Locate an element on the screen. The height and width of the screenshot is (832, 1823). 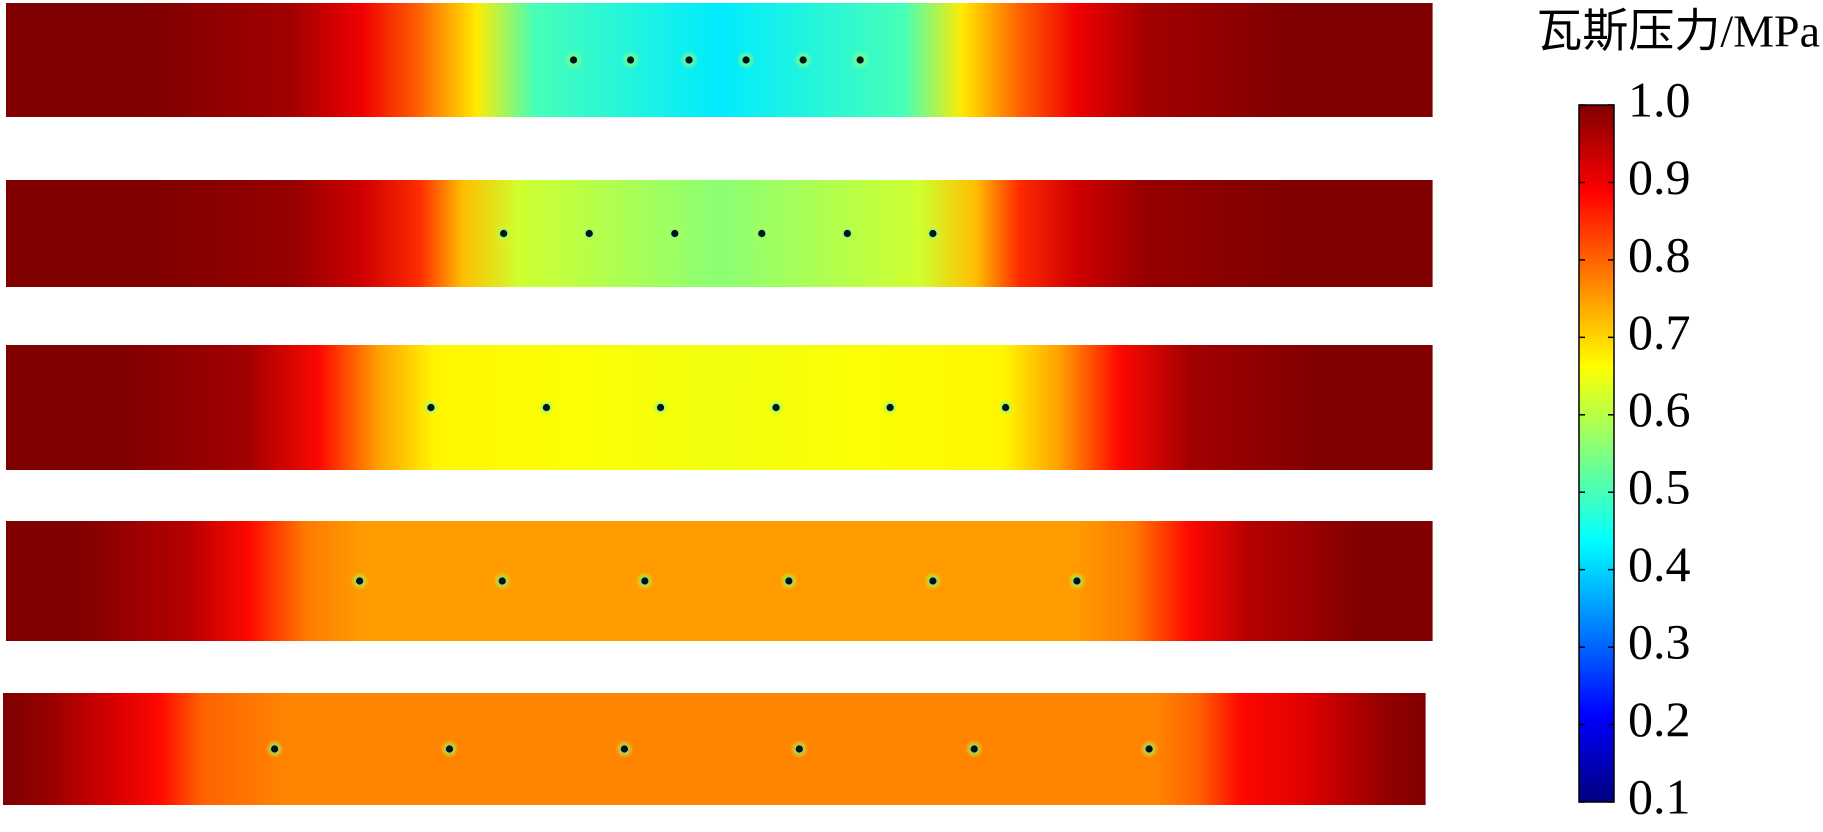
colorbar-tick-label: 0.9 is located at coordinates (1659, 177).